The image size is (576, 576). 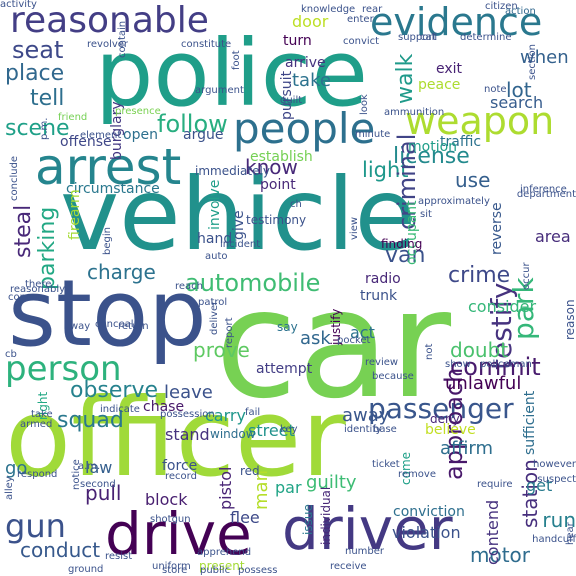 I want to click on word-second: second, so click(x=98, y=484).